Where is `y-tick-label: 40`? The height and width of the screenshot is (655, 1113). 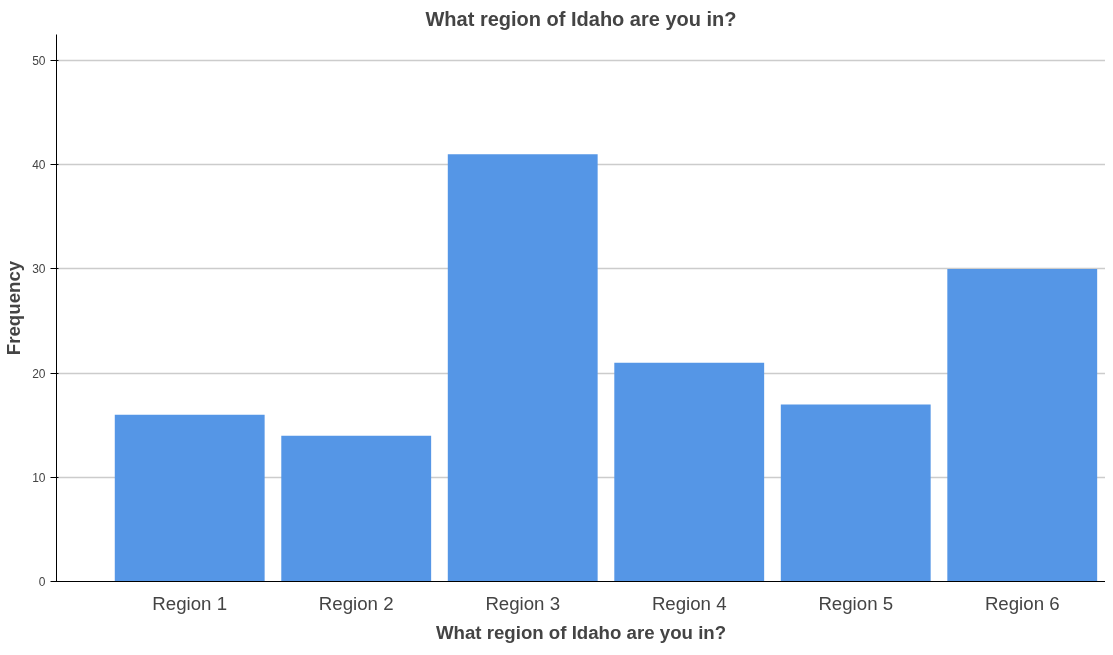 y-tick-label: 40 is located at coordinates (39, 165).